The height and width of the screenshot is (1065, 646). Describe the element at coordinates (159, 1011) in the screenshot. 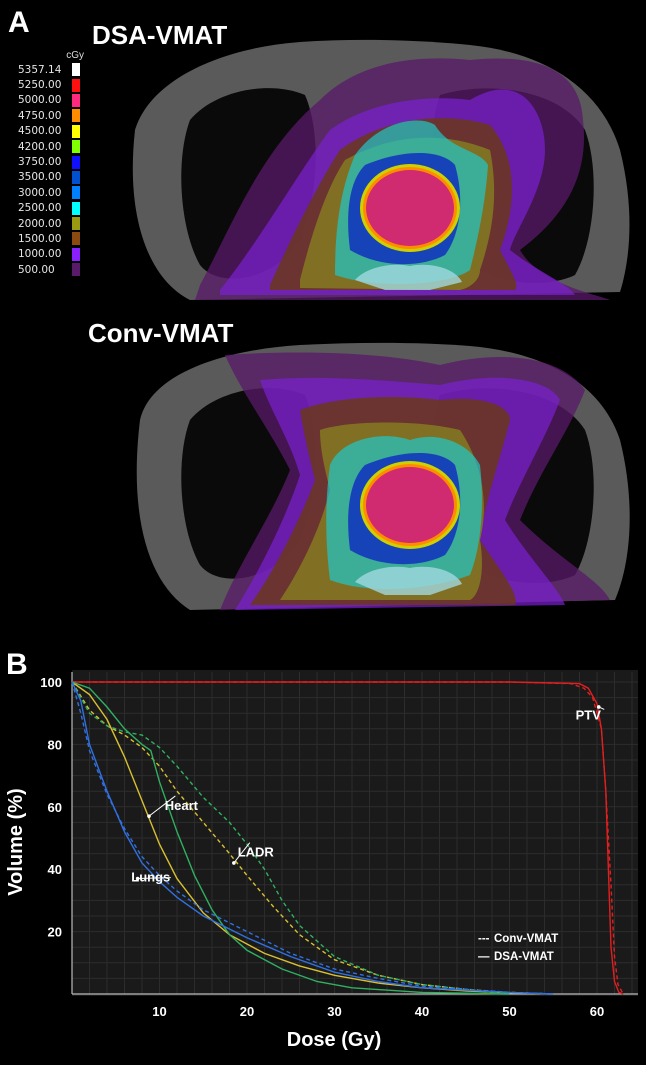

I see `x-tick-label: 10` at that location.